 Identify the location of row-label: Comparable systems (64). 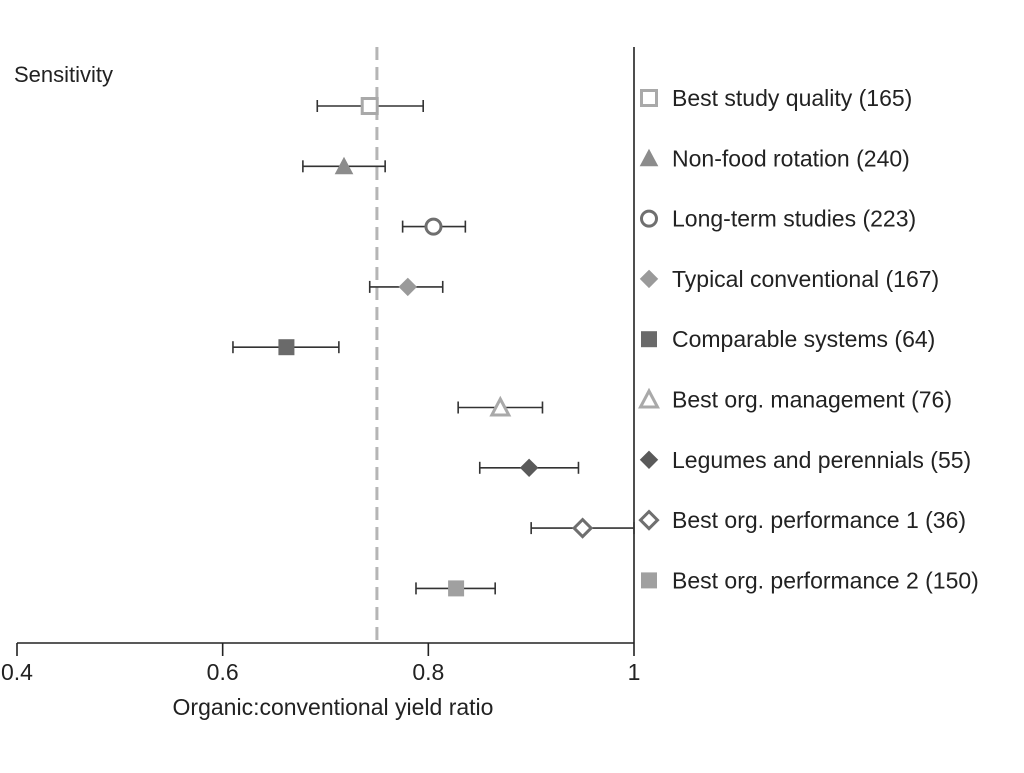
(803, 339).